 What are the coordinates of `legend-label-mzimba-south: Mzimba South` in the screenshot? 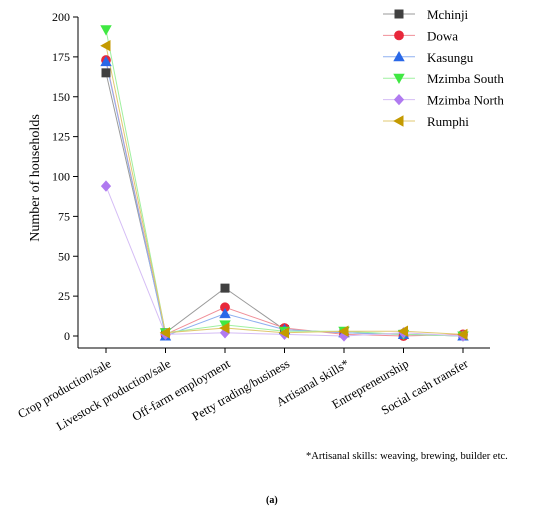 It's located at (465, 78).